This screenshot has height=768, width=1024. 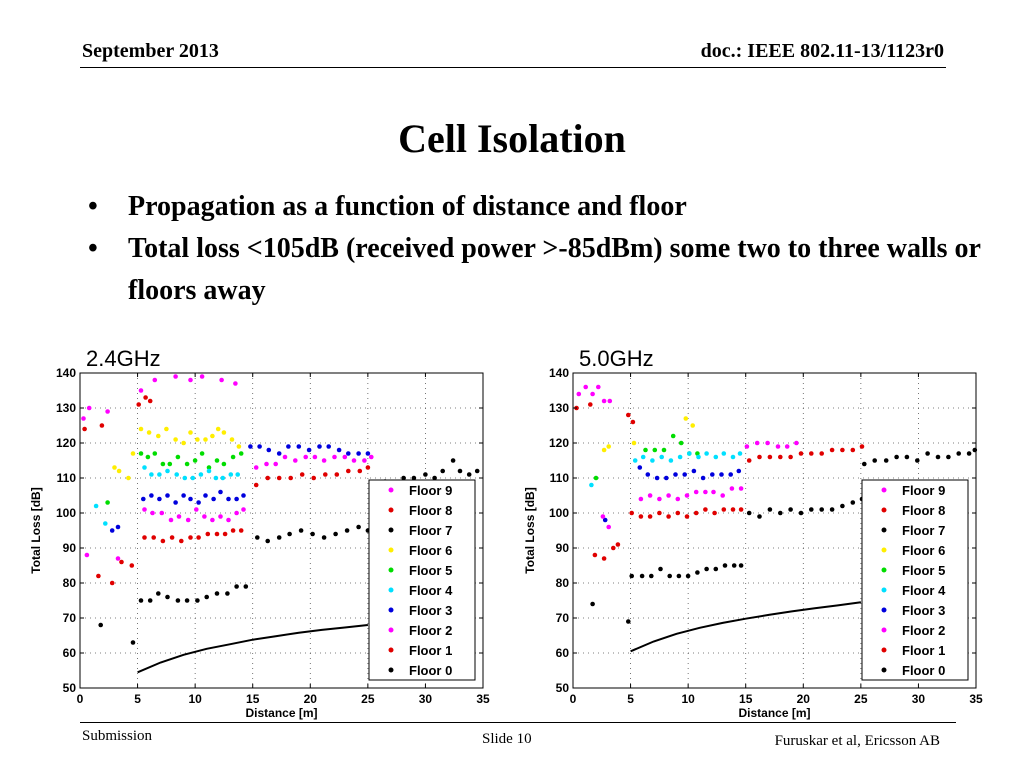 I want to click on x-tick-label: 25, so click(x=368, y=699).